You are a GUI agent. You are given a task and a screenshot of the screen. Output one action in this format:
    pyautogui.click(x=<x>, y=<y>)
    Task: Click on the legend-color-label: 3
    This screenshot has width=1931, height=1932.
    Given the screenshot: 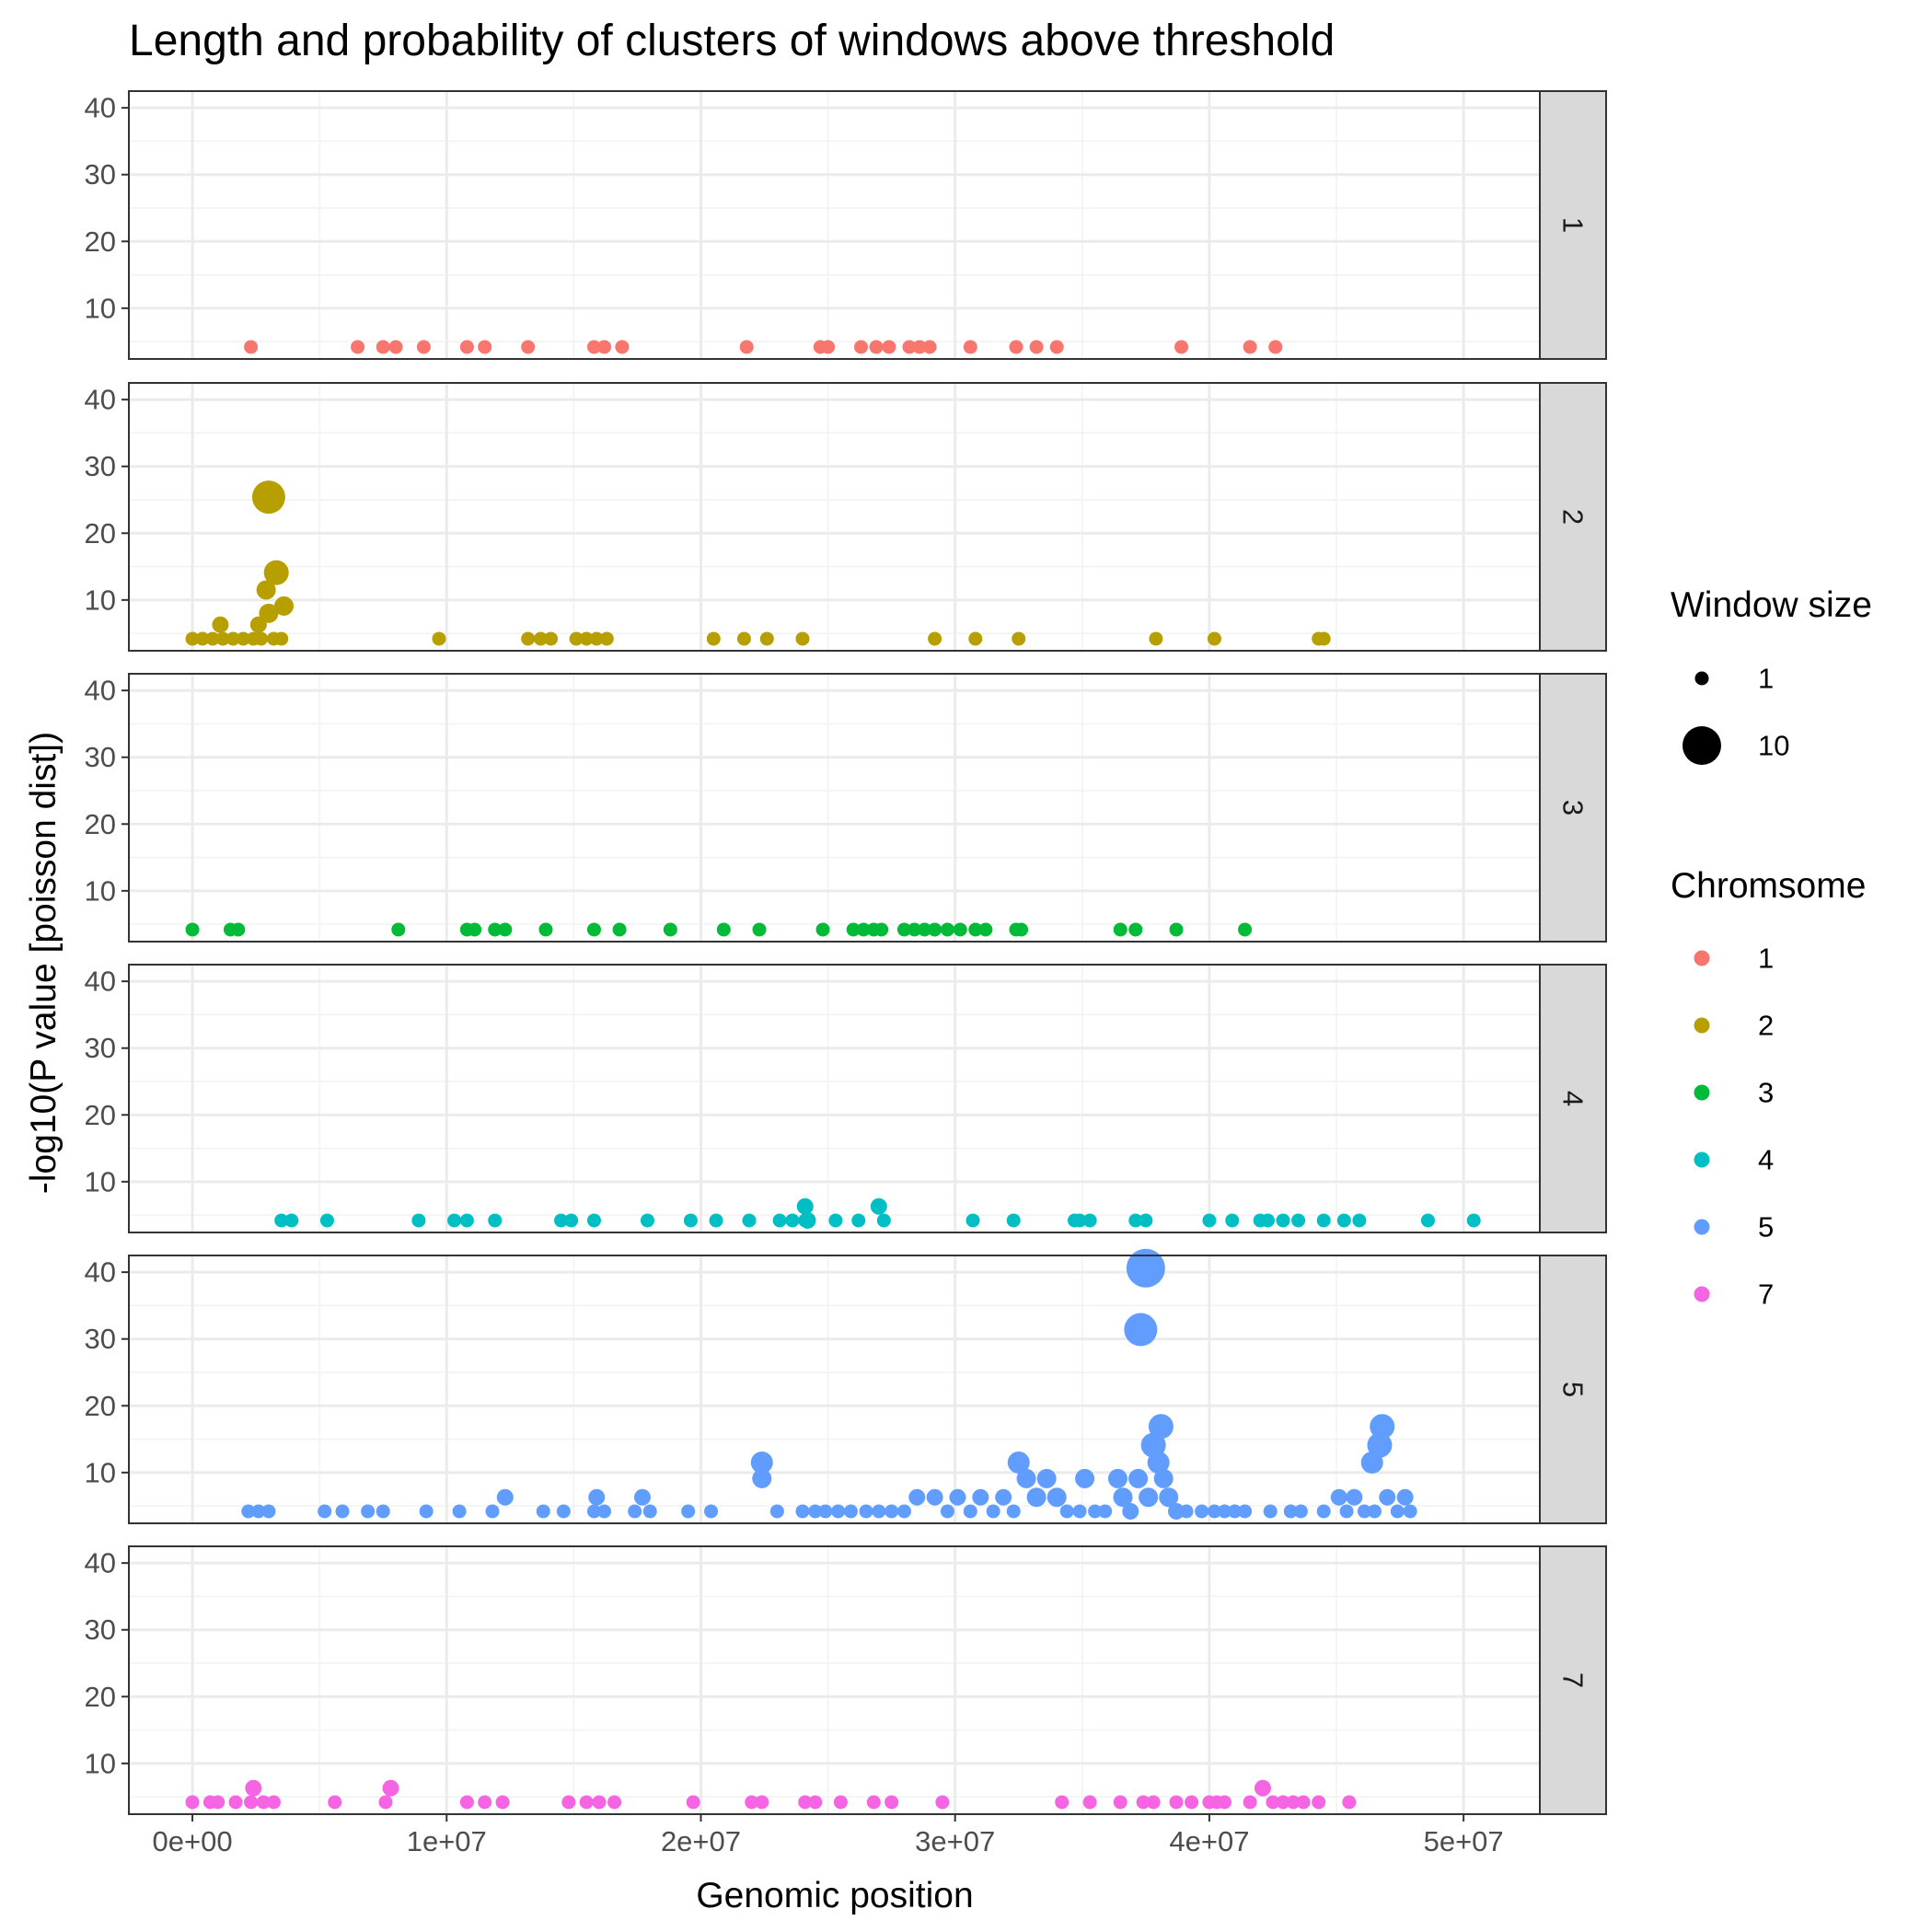 What is the action you would take?
    pyautogui.click(x=1766, y=1093)
    